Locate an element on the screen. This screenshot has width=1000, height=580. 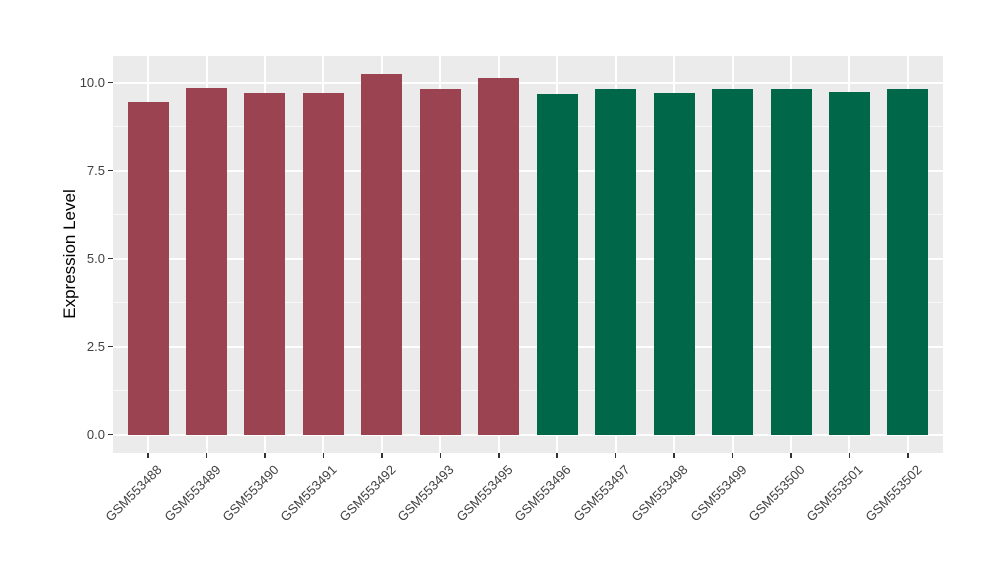
x-axis-tick-label: GSM553501 is located at coordinates (835, 492).